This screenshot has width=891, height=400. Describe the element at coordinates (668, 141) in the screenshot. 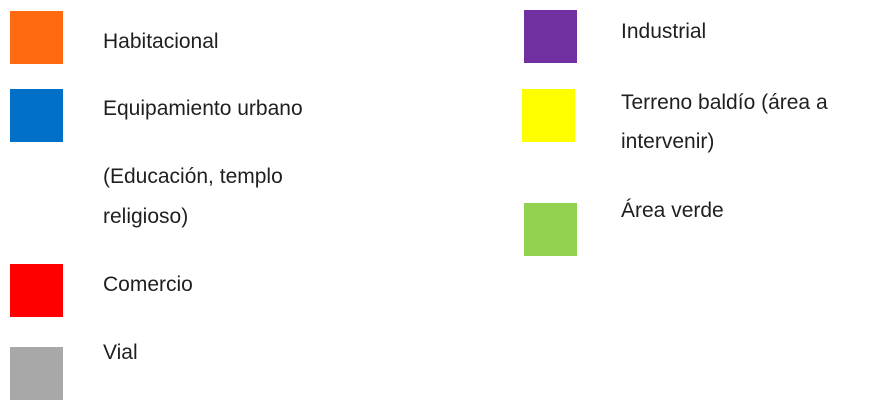

I see `terreno-baldio-label-line2: intervenir)` at that location.